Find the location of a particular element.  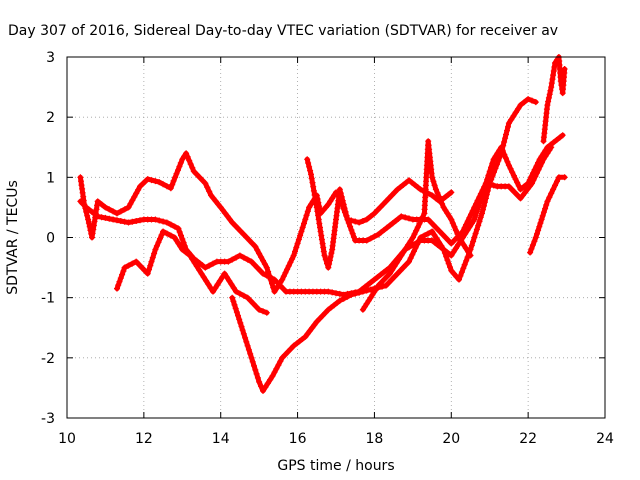

x-tick-label: 20 is located at coordinates (451, 439).